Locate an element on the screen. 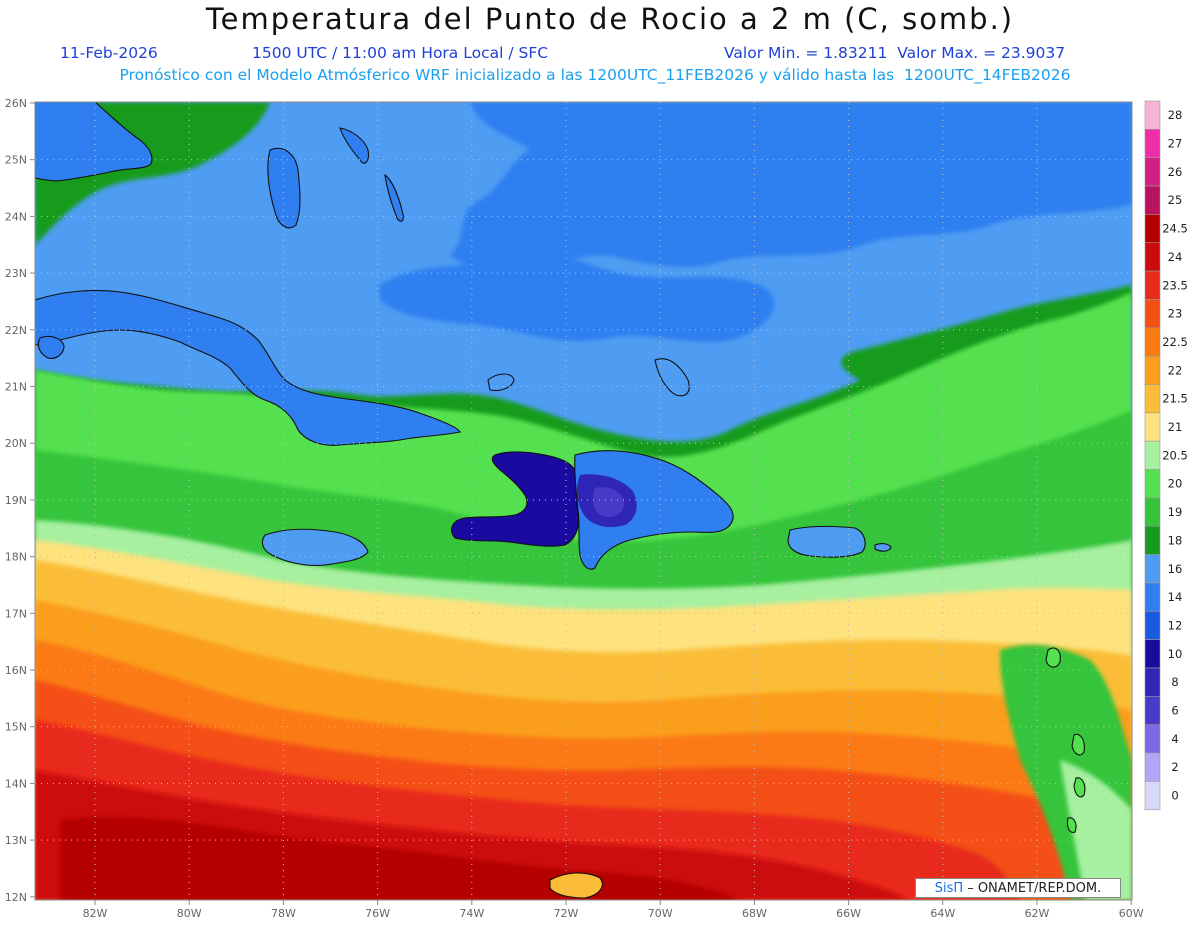  lat-label: 21N is located at coordinates (16, 387).